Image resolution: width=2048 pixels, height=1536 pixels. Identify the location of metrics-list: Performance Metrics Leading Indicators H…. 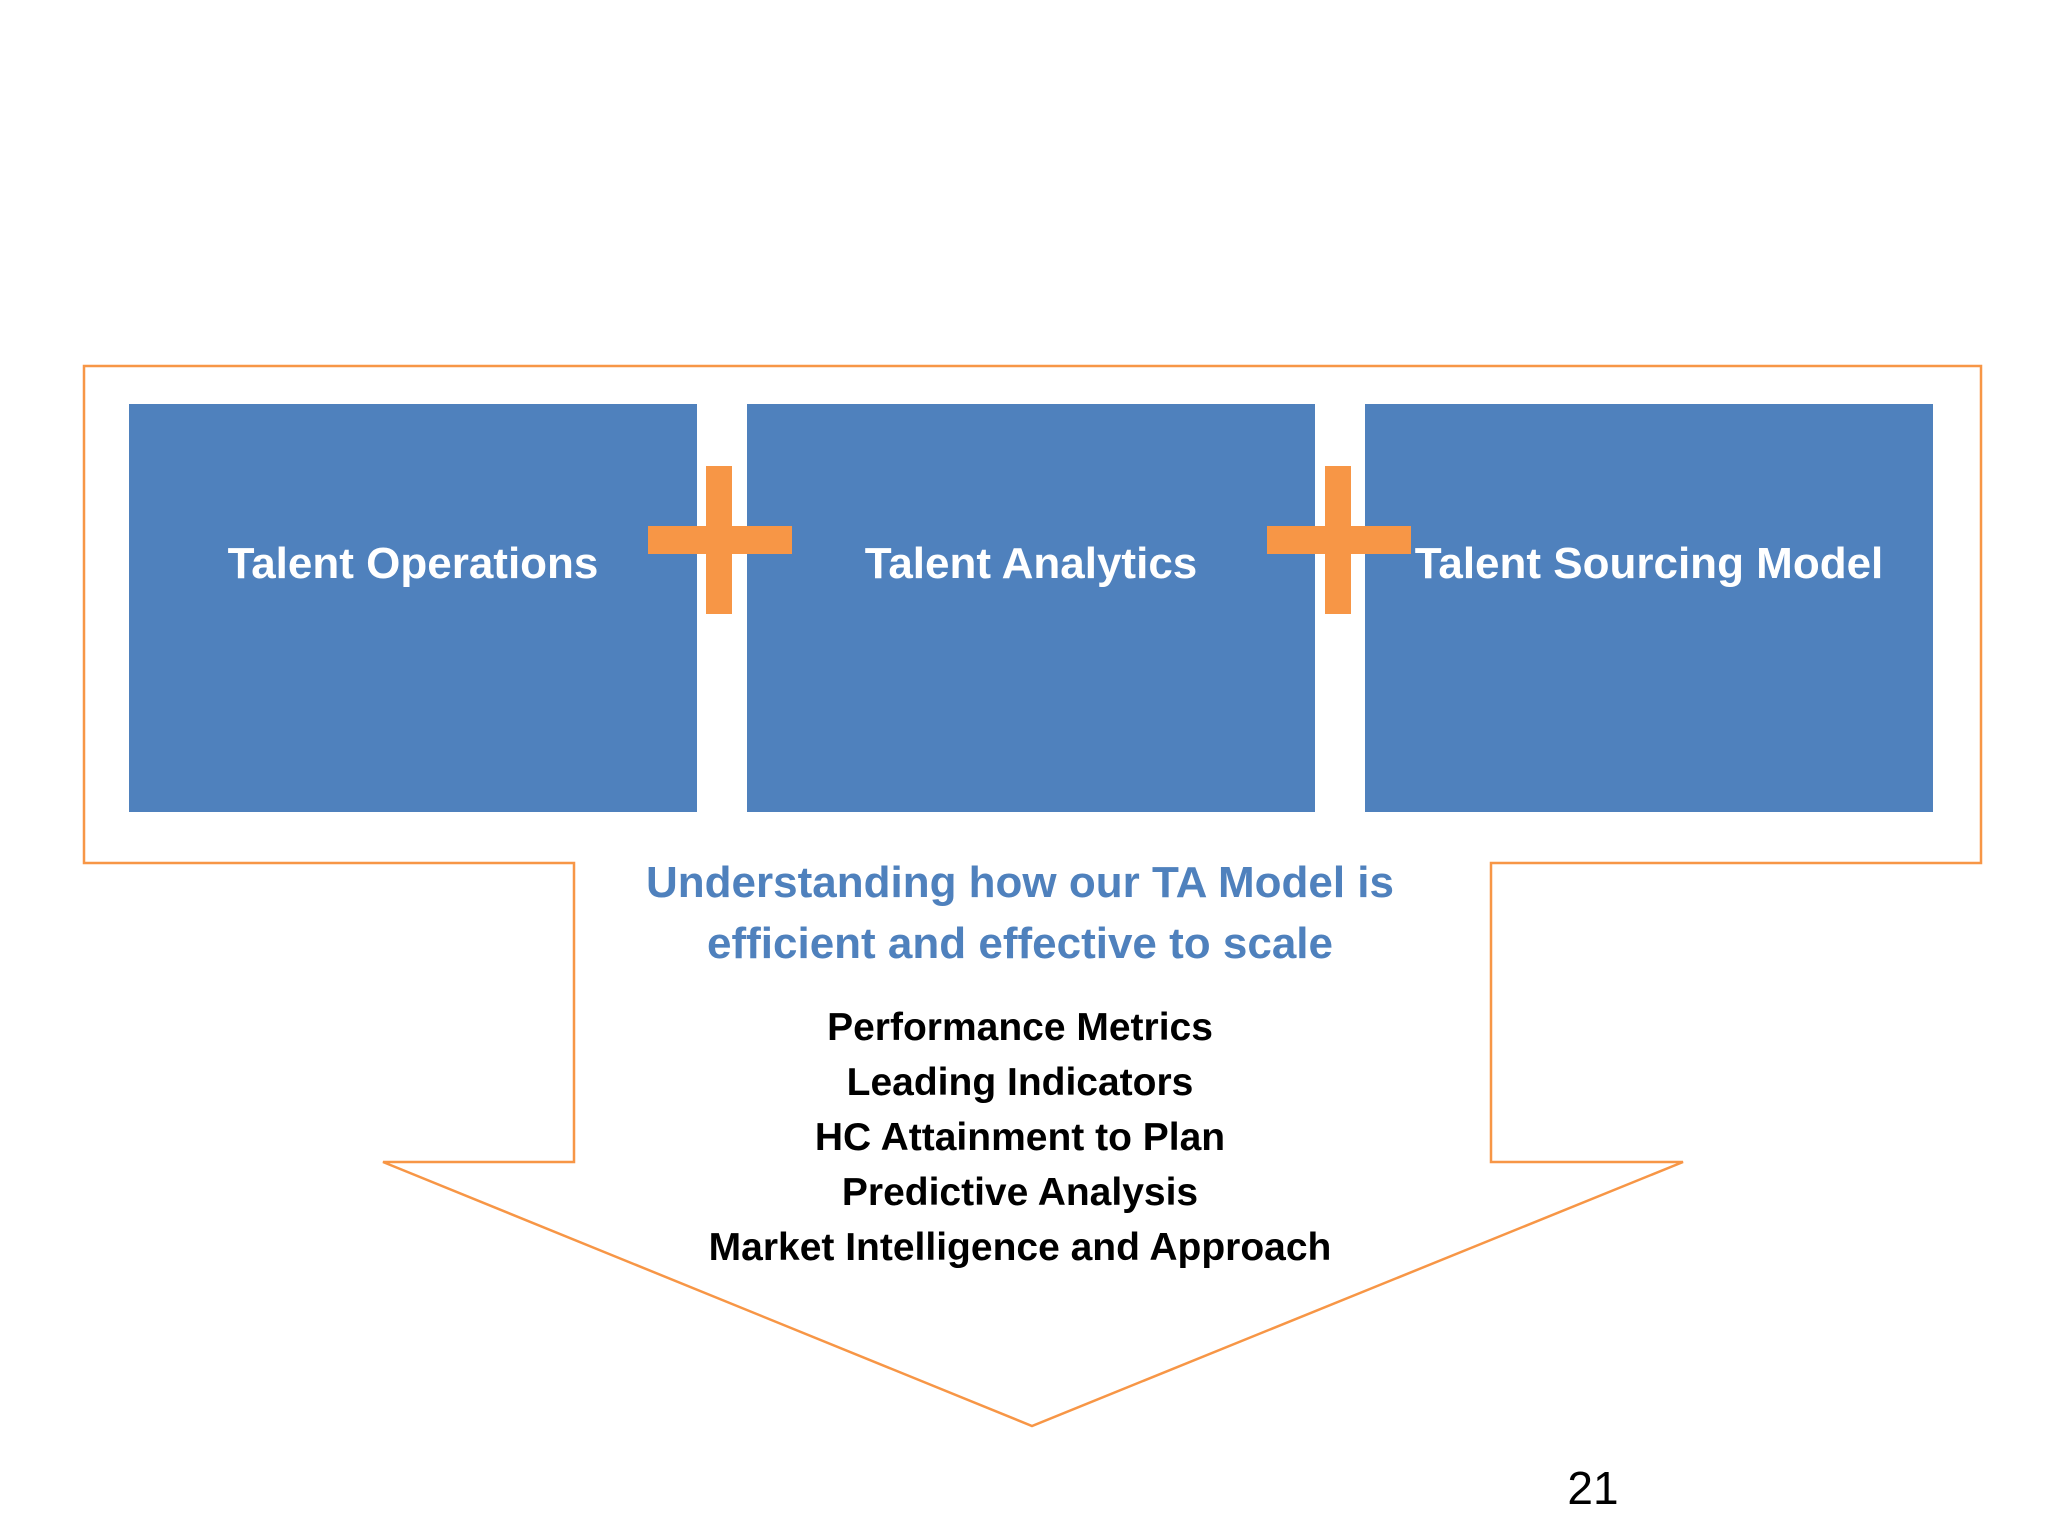
(1020, 1137).